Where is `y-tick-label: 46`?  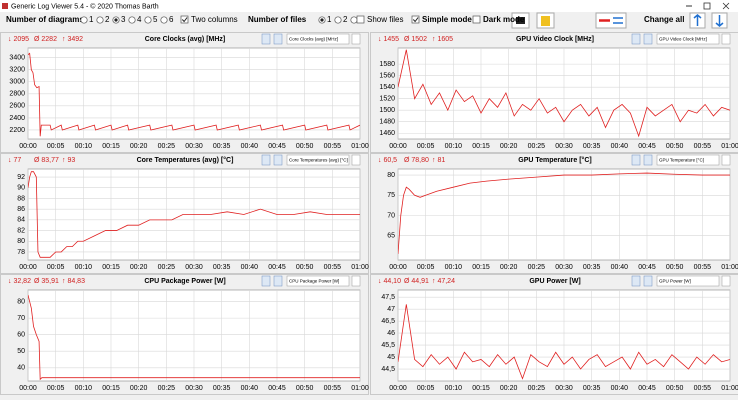 y-tick-label: 46 is located at coordinates (391, 333).